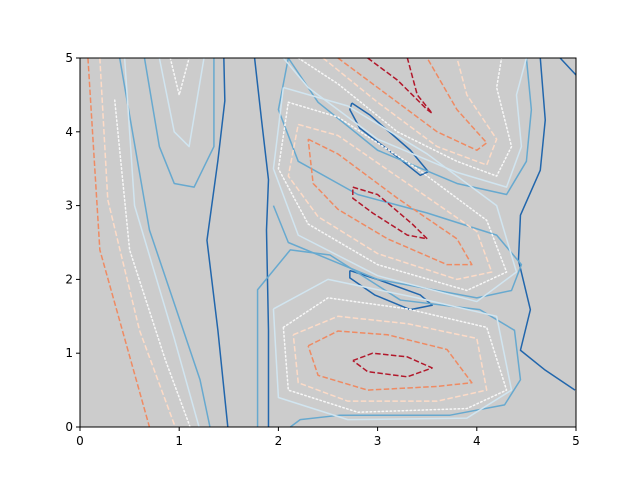  What do you see at coordinates (179, 441) in the screenshot?
I see `x-tick-label: 1` at bounding box center [179, 441].